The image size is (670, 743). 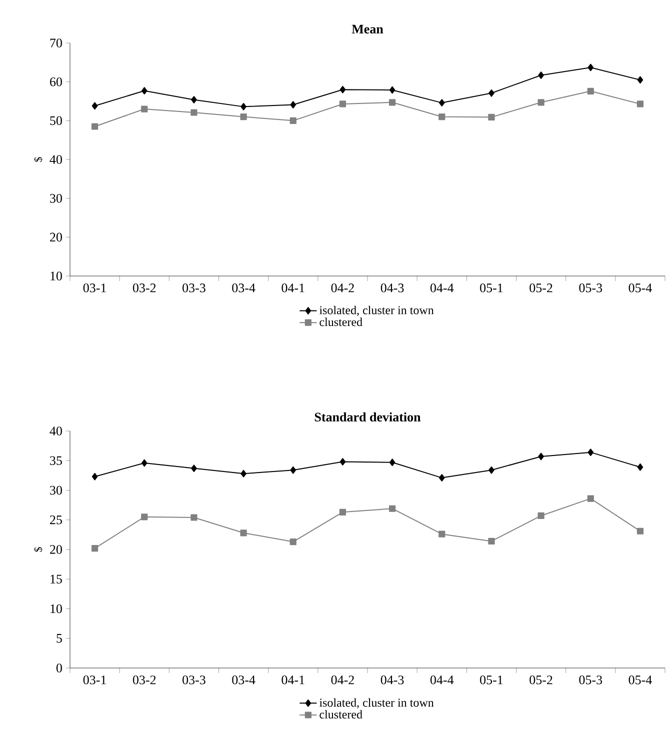 What do you see at coordinates (59, 668) in the screenshot?
I see `y-tick-label: 0` at bounding box center [59, 668].